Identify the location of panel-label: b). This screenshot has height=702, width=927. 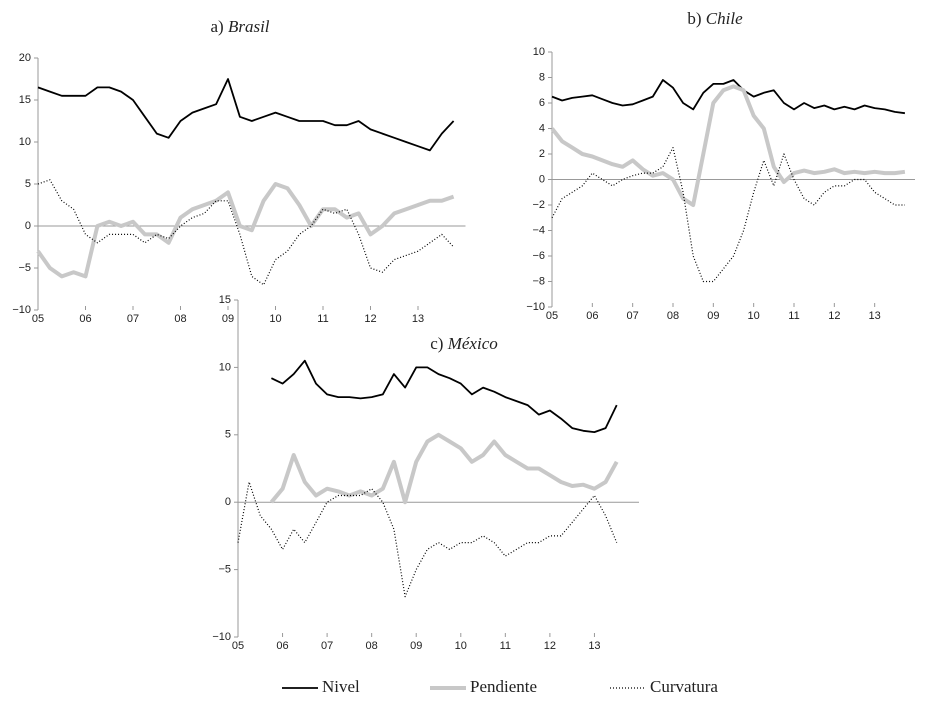
(694, 18).